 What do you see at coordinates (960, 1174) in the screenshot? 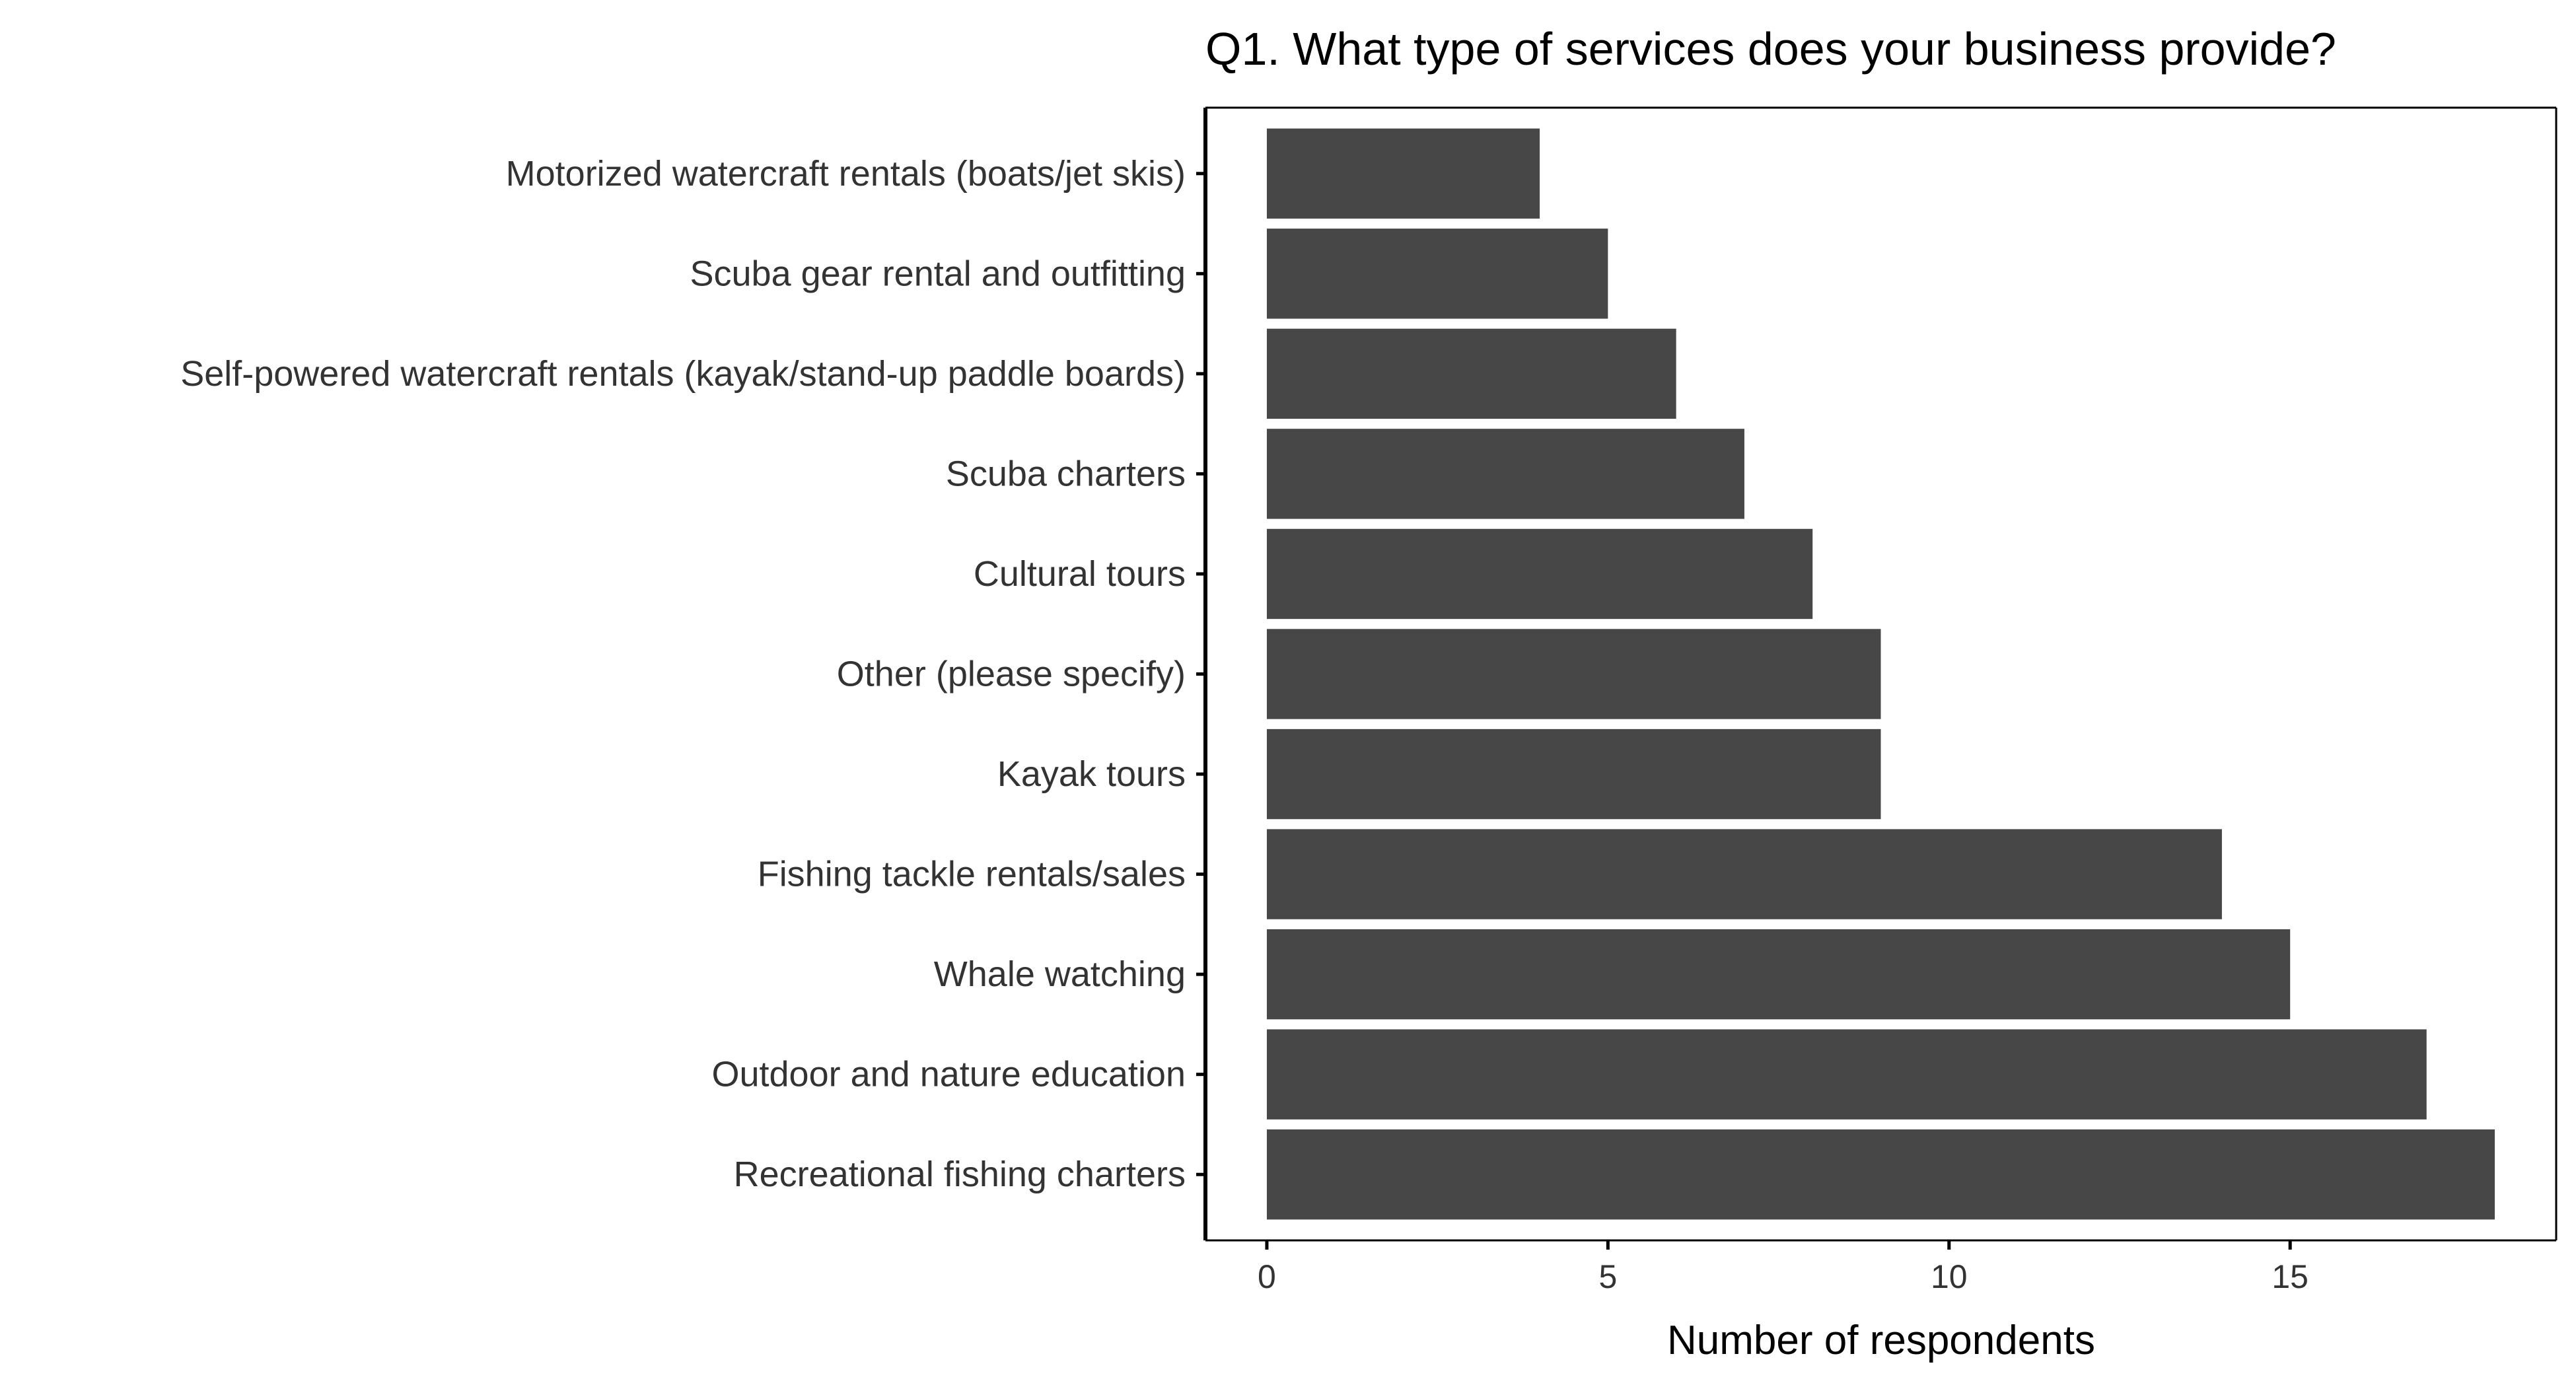
I see `category-label: Recreational fishing charters` at bounding box center [960, 1174].